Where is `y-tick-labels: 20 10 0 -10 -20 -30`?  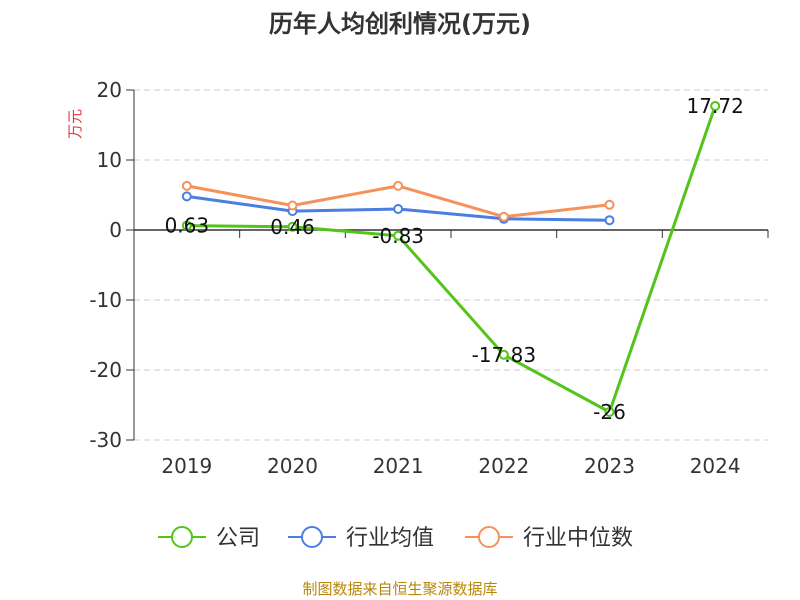
y-tick-labels: 20 10 0 -10 -20 -30 is located at coordinates (105, 265).